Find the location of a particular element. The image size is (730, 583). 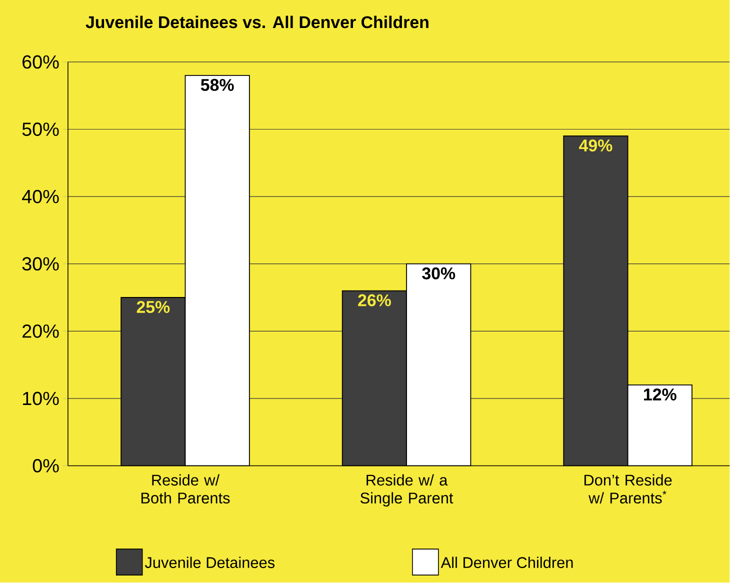

y-tick-label: 30% is located at coordinates (40, 264).